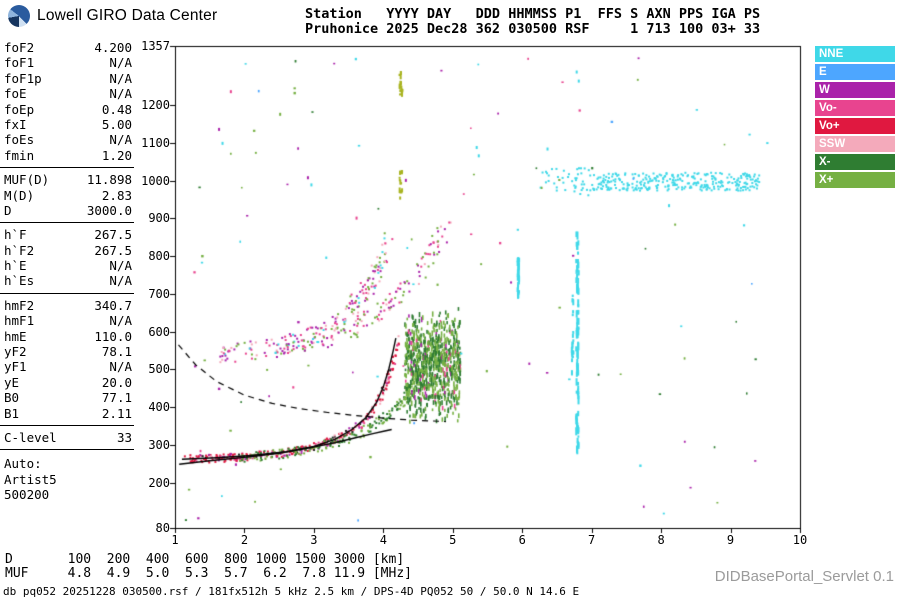 This screenshot has width=900, height=600. I want to click on param-row: yF1 N/A, so click(68, 366).